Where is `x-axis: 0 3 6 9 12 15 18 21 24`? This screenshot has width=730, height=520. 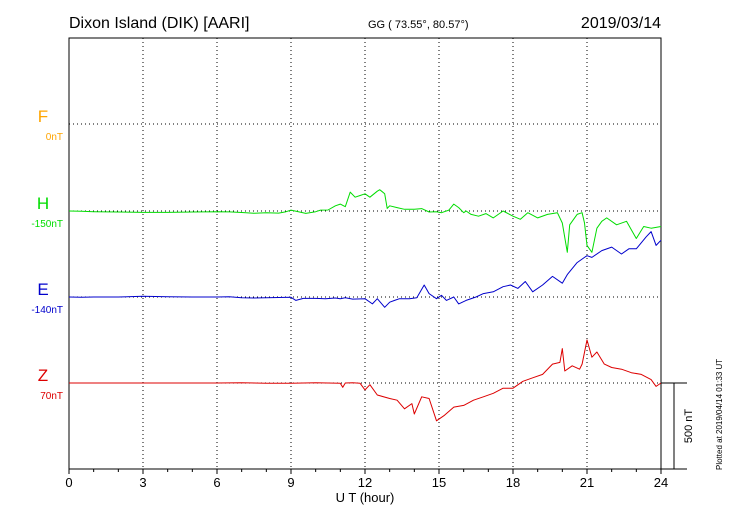 x-axis: 0 3 6 9 12 15 18 21 24 is located at coordinates (366, 479).